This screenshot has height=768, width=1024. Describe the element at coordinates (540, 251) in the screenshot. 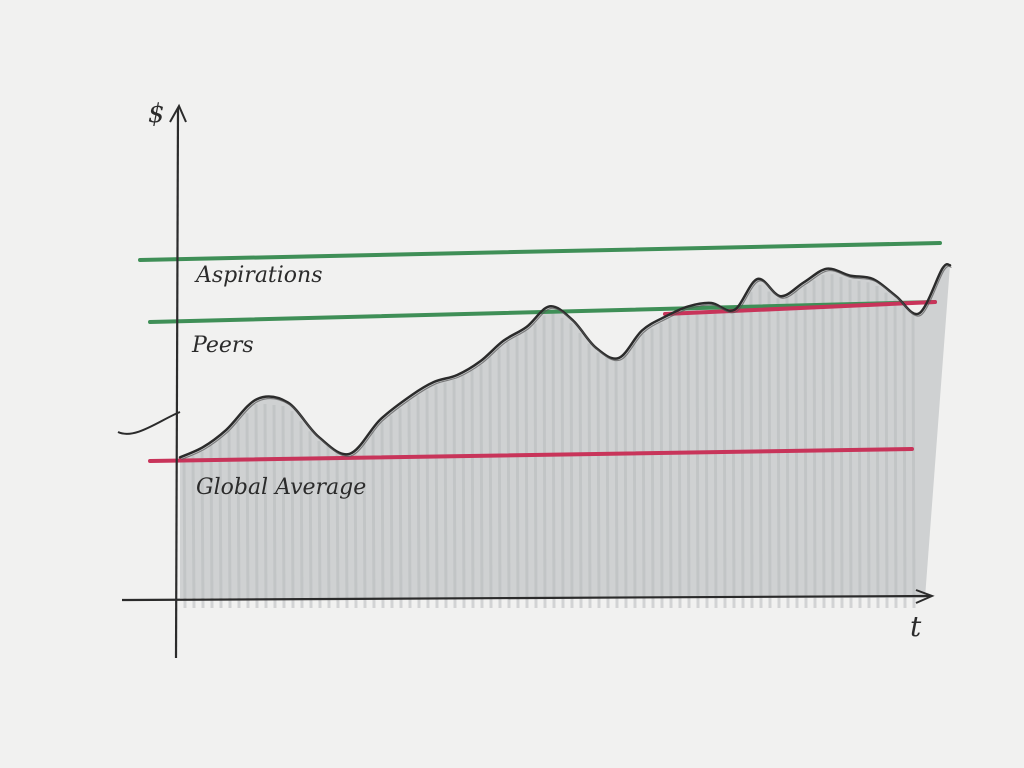

I see `aspirations-line` at that location.